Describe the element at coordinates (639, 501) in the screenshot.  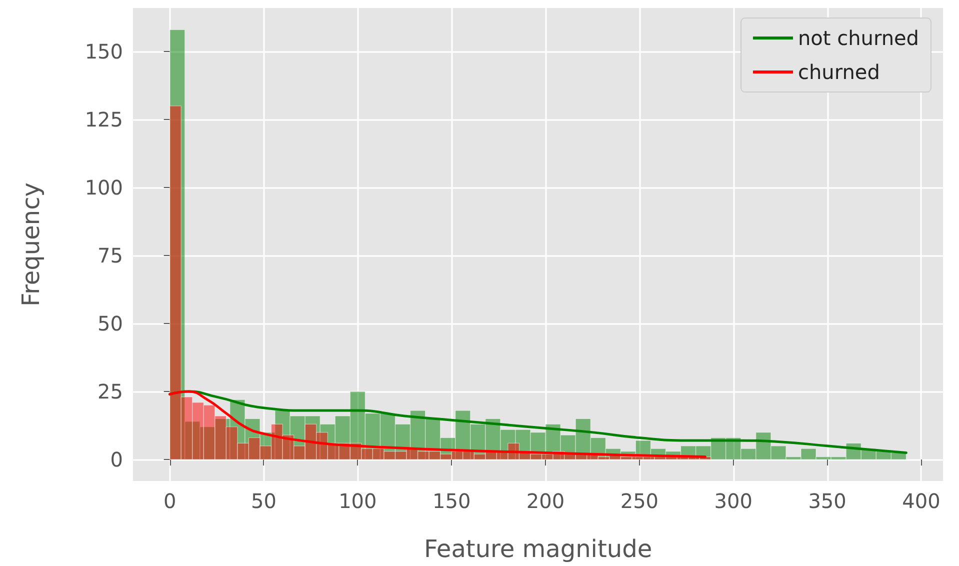
I see `x-tick-label: 250` at that location.